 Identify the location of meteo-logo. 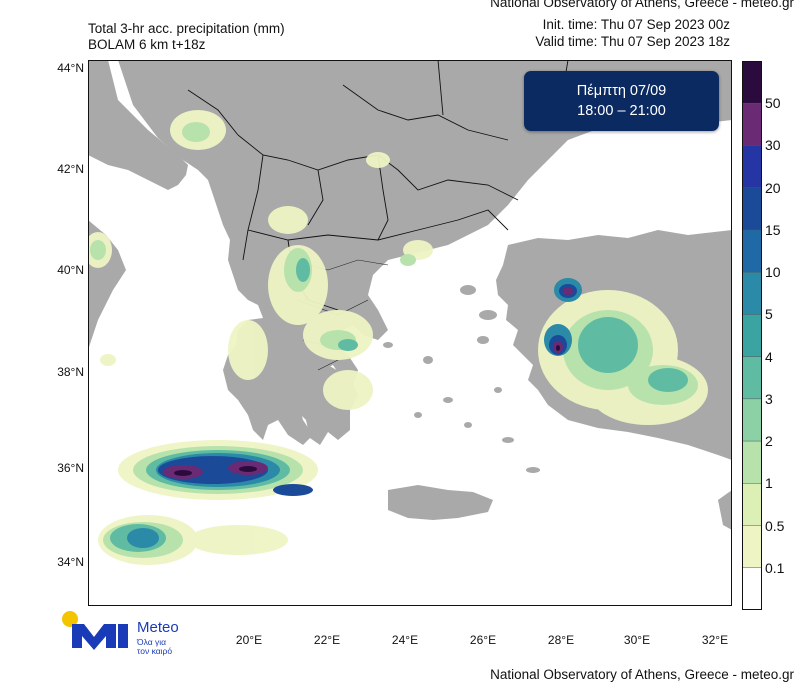
(95, 630).